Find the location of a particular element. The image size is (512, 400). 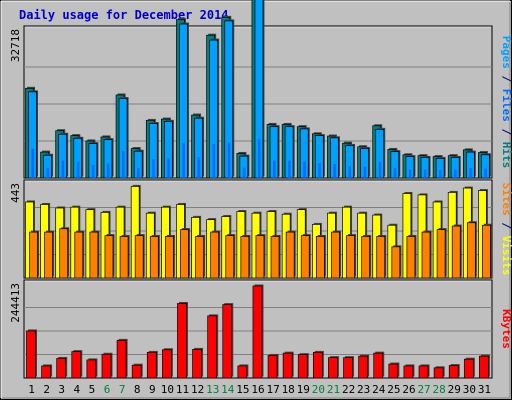

series-label-part-hits-files-pages-2: Files is located at coordinates (506, 105).